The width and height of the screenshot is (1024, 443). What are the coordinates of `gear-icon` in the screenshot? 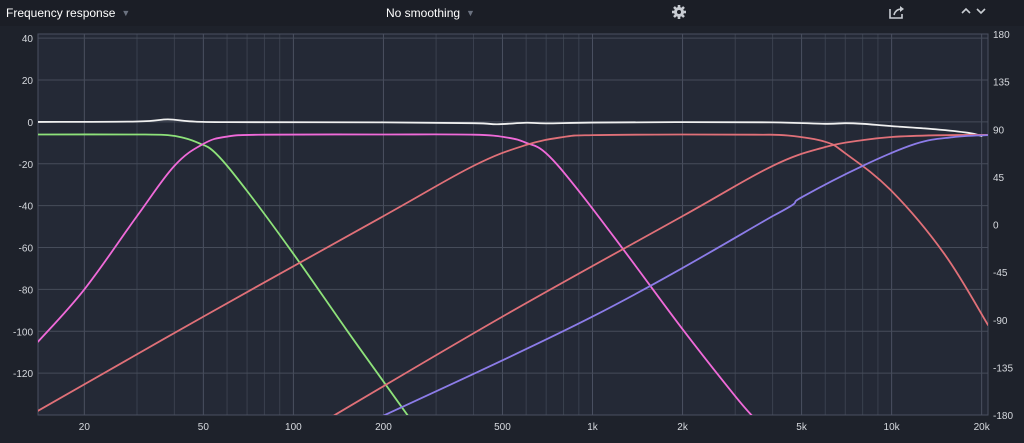 It's located at (679, 12).